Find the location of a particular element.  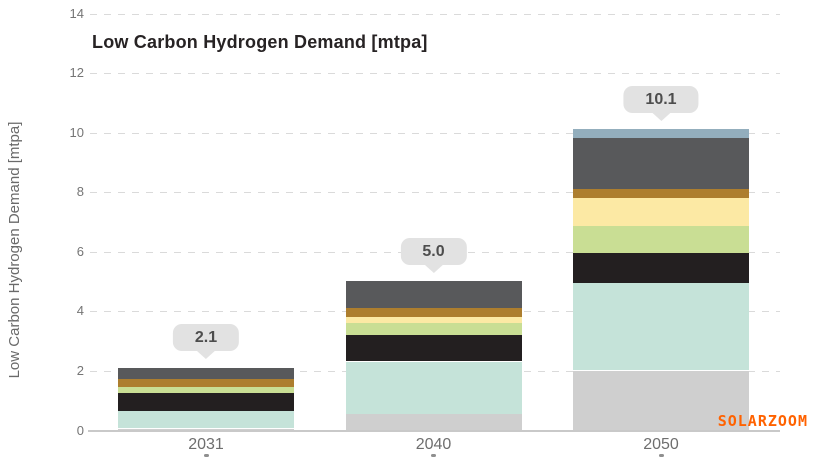

y-tick-label: 10 is located at coordinates (76, 132).